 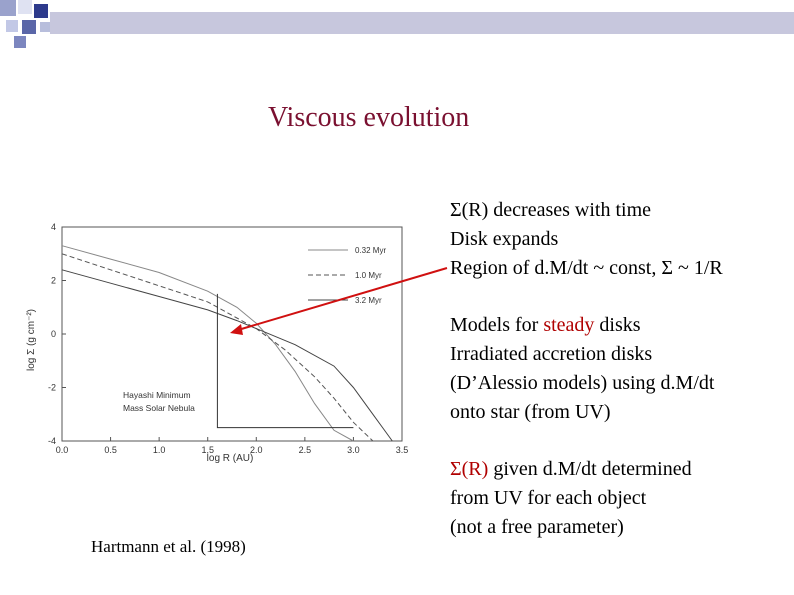 I want to click on text-line: Σ(R) given d.M/dt determined, so click(x=571, y=469).